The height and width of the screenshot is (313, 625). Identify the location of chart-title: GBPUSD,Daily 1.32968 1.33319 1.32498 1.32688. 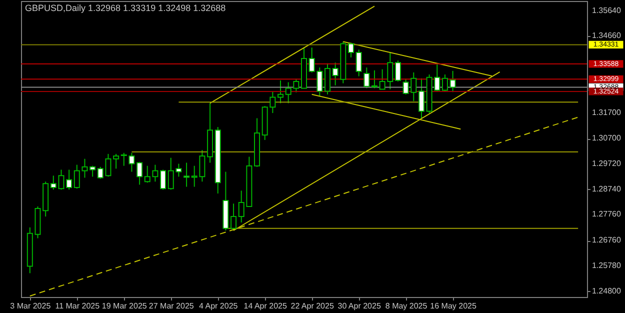
(125, 8).